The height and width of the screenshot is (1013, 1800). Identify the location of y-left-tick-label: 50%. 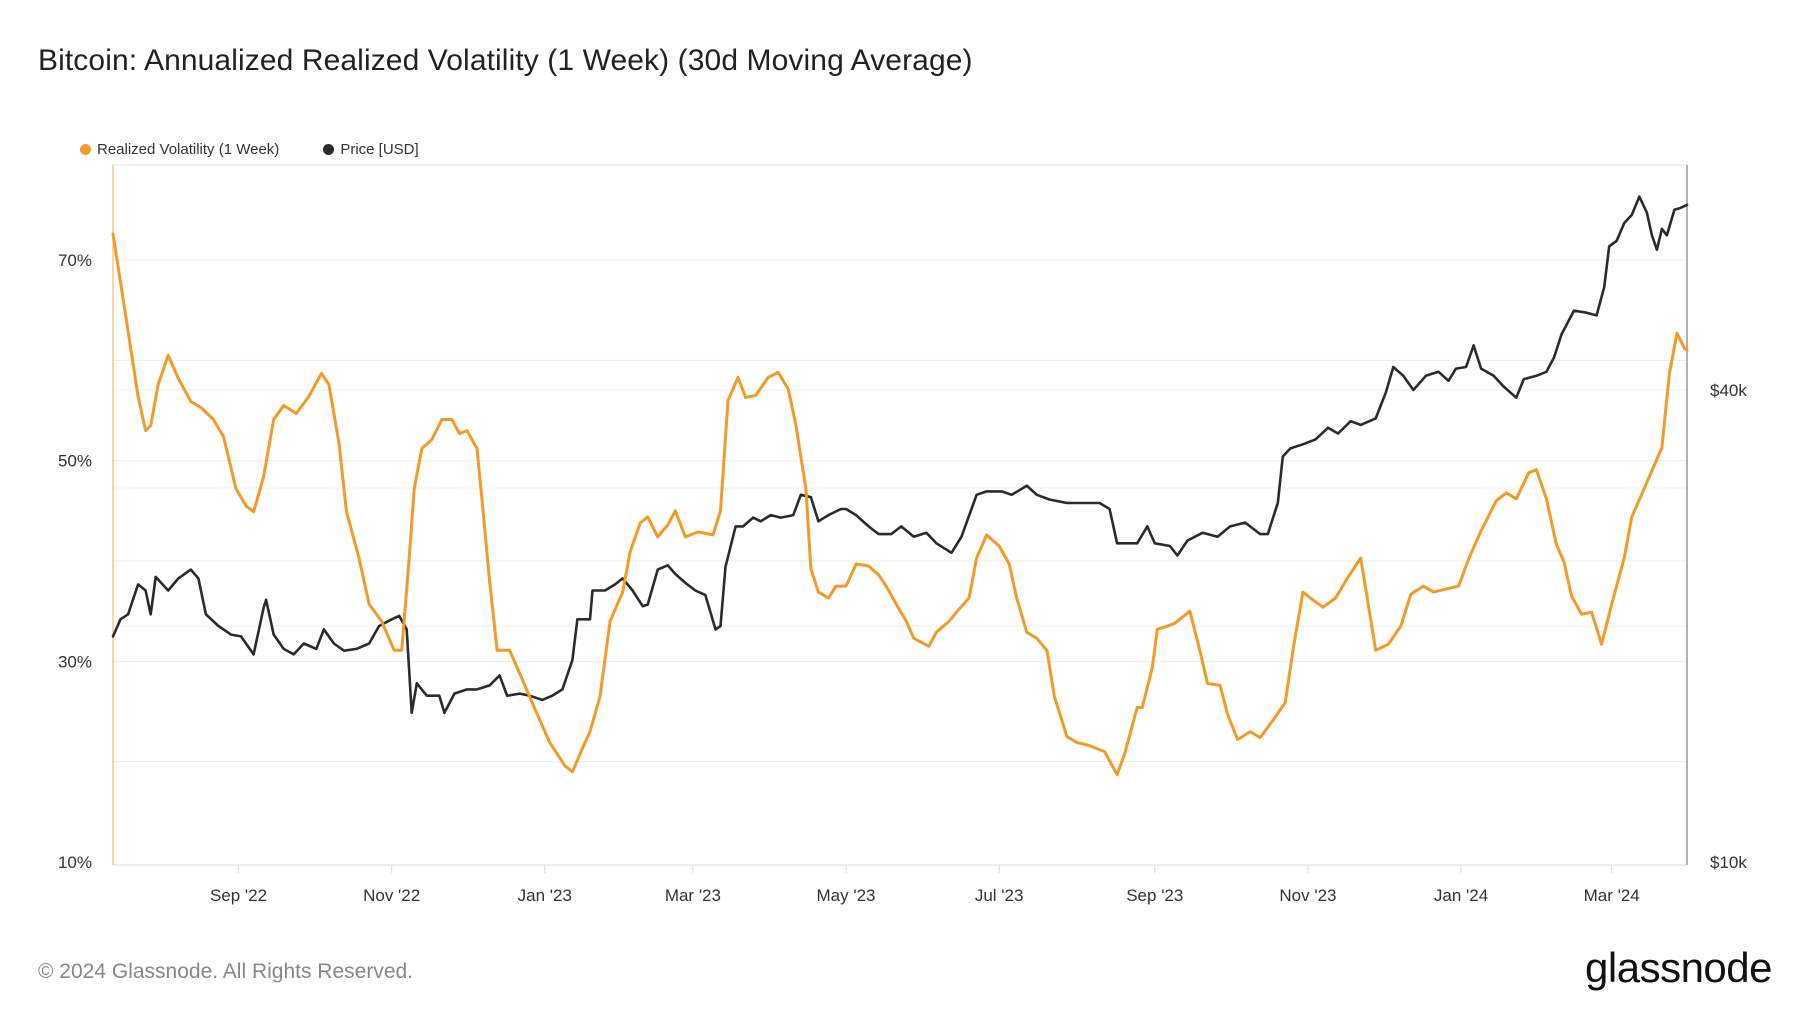
(75, 461).